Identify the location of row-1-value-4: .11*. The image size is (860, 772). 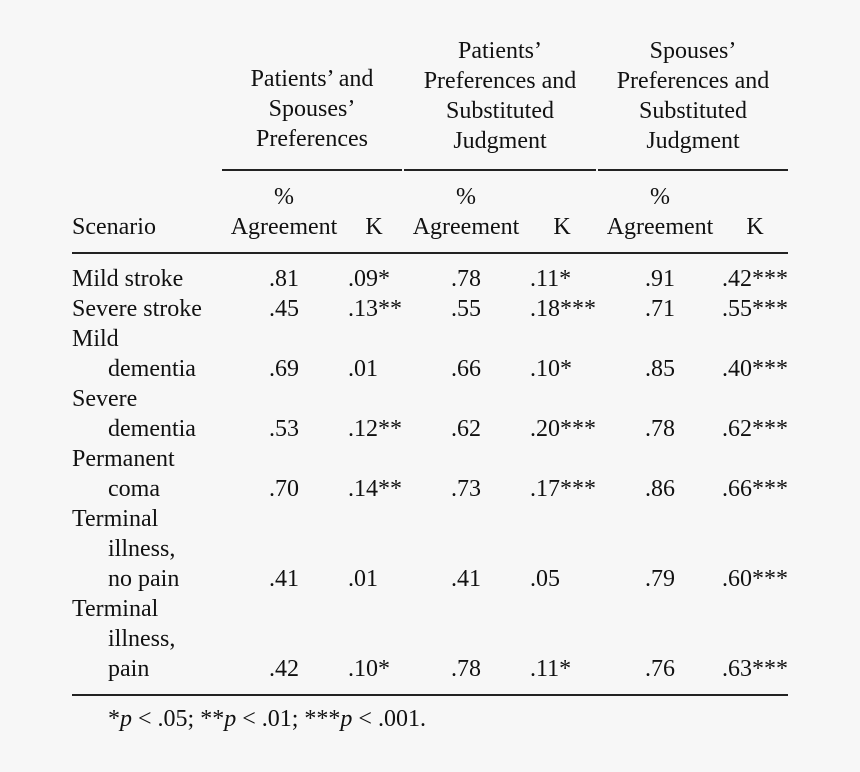
(551, 279).